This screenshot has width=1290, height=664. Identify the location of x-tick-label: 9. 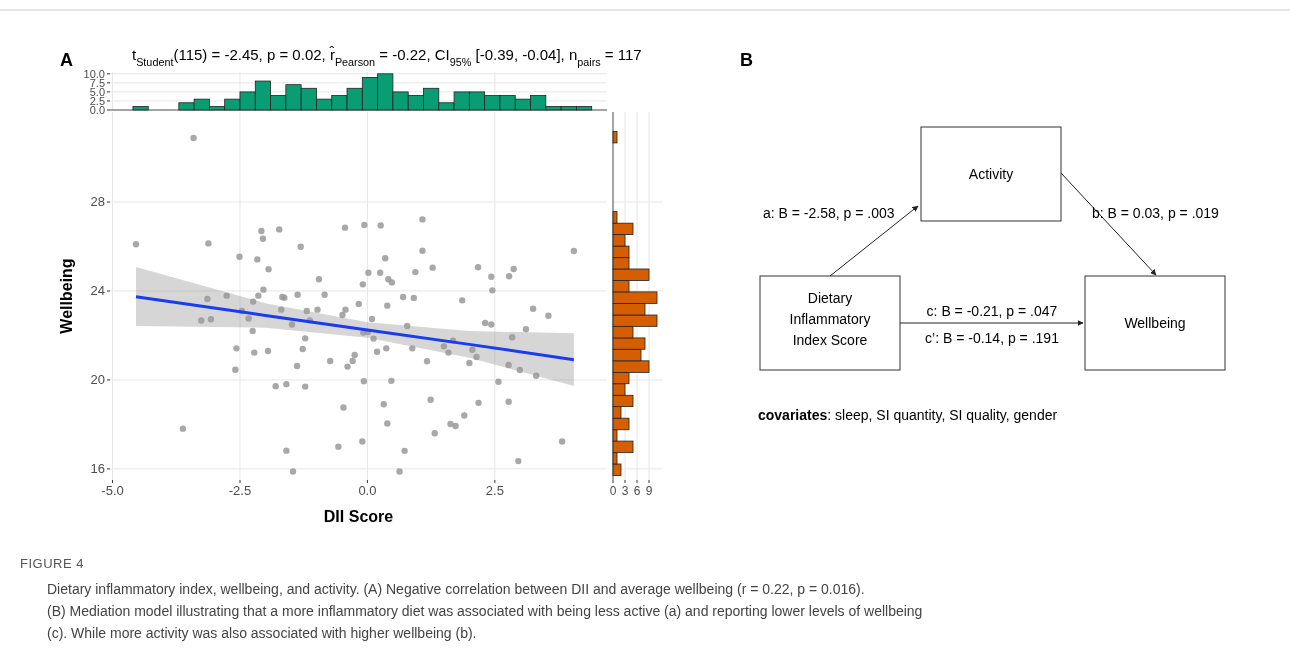
(649, 491).